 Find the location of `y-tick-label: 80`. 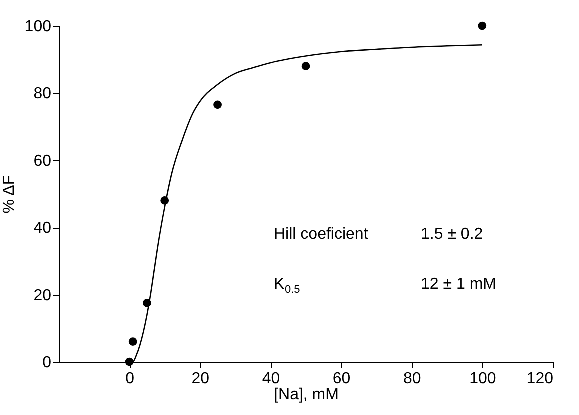

y-tick-label: 80 is located at coordinates (43, 94).